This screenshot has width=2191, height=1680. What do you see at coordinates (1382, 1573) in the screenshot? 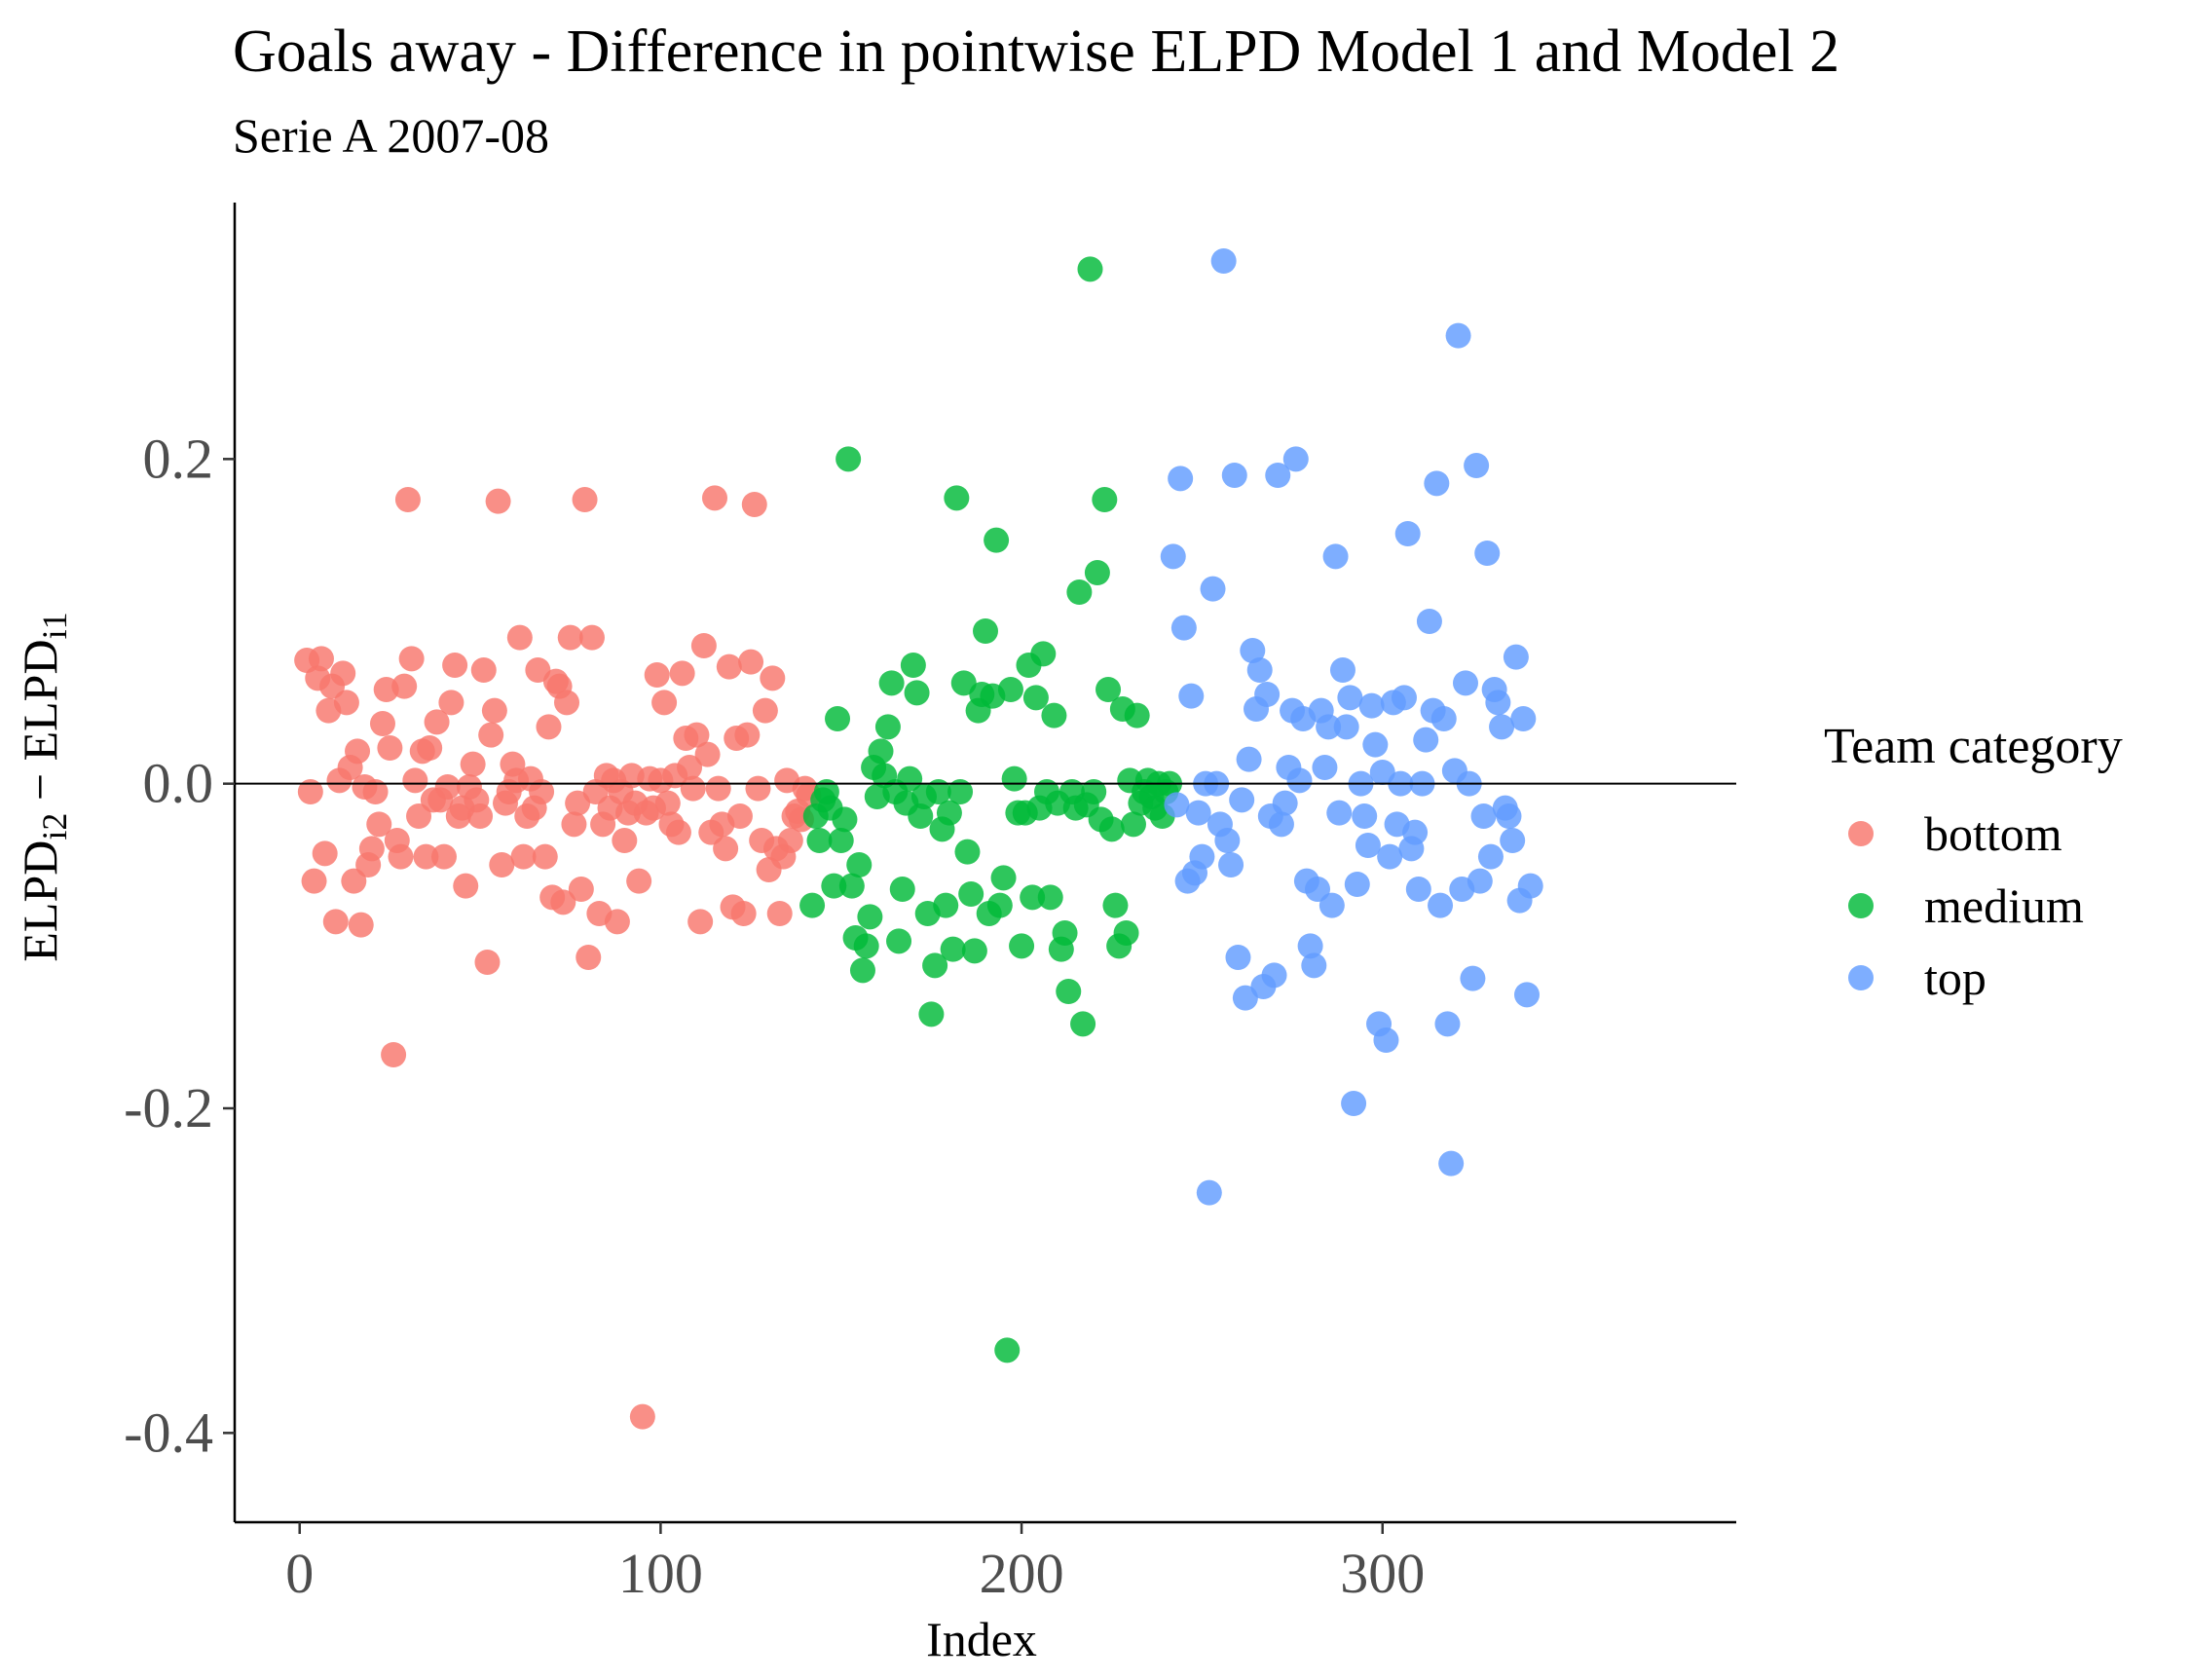
I see `x-tick-label: 300` at bounding box center [1382, 1573].